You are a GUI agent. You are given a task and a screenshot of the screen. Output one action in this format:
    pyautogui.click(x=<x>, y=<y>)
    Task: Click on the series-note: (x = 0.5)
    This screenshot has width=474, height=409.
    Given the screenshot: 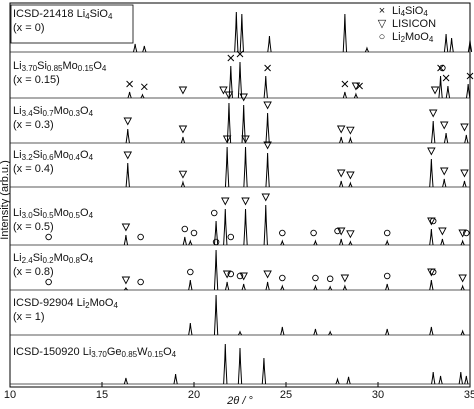 What is the action you would take?
    pyautogui.click(x=33, y=227)
    